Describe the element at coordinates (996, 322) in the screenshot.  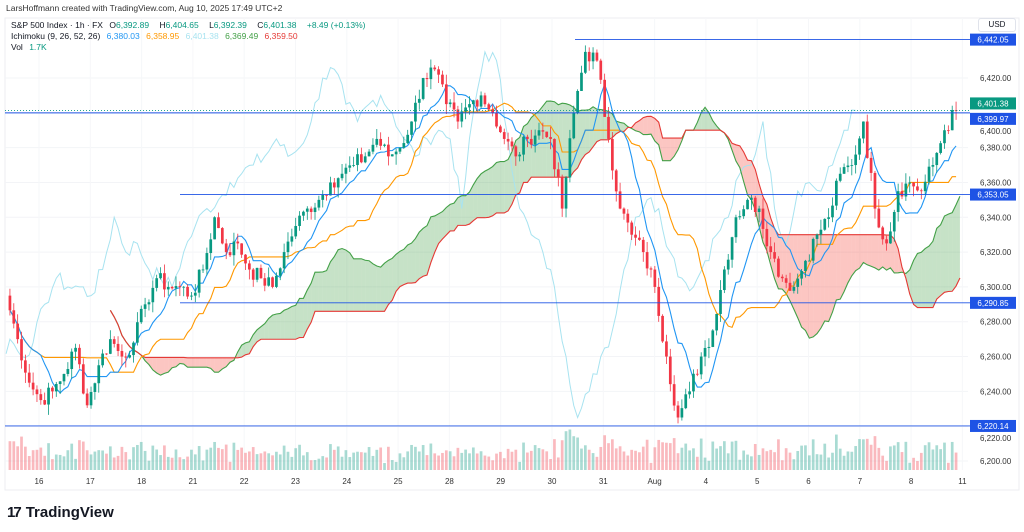
I see `price-tick-label: 6,280.00` at that location.